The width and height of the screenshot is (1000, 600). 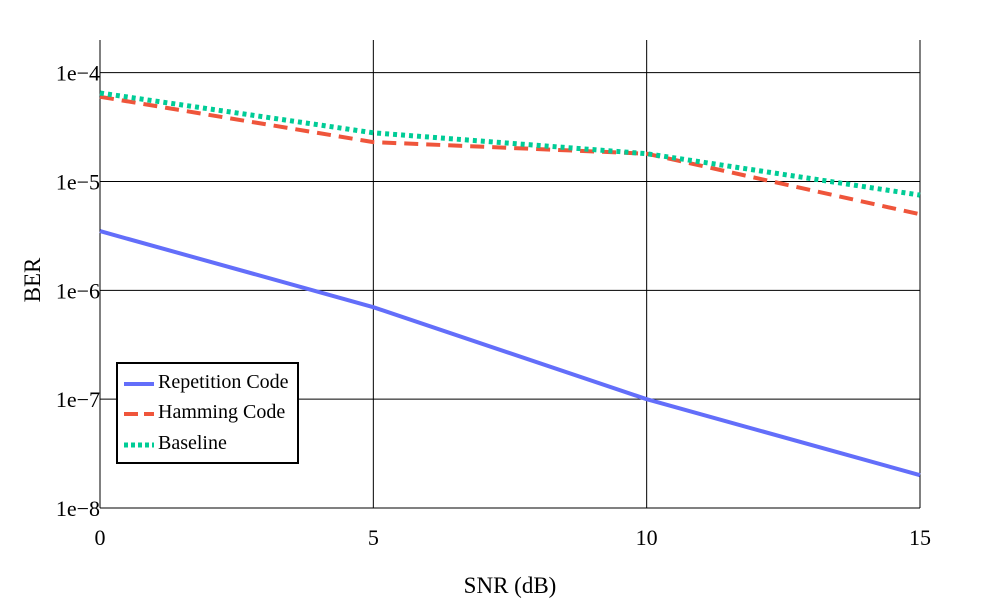 I want to click on x-tick-label: 10, so click(x=647, y=537).